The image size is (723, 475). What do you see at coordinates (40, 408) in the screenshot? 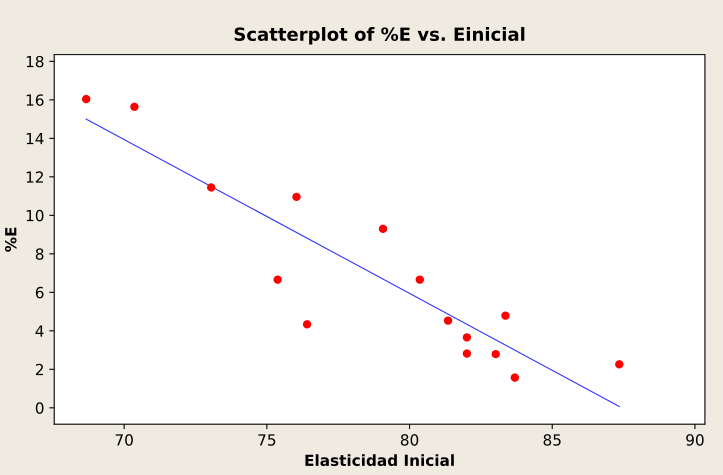
I see `y-tick-label: 0` at bounding box center [40, 408].